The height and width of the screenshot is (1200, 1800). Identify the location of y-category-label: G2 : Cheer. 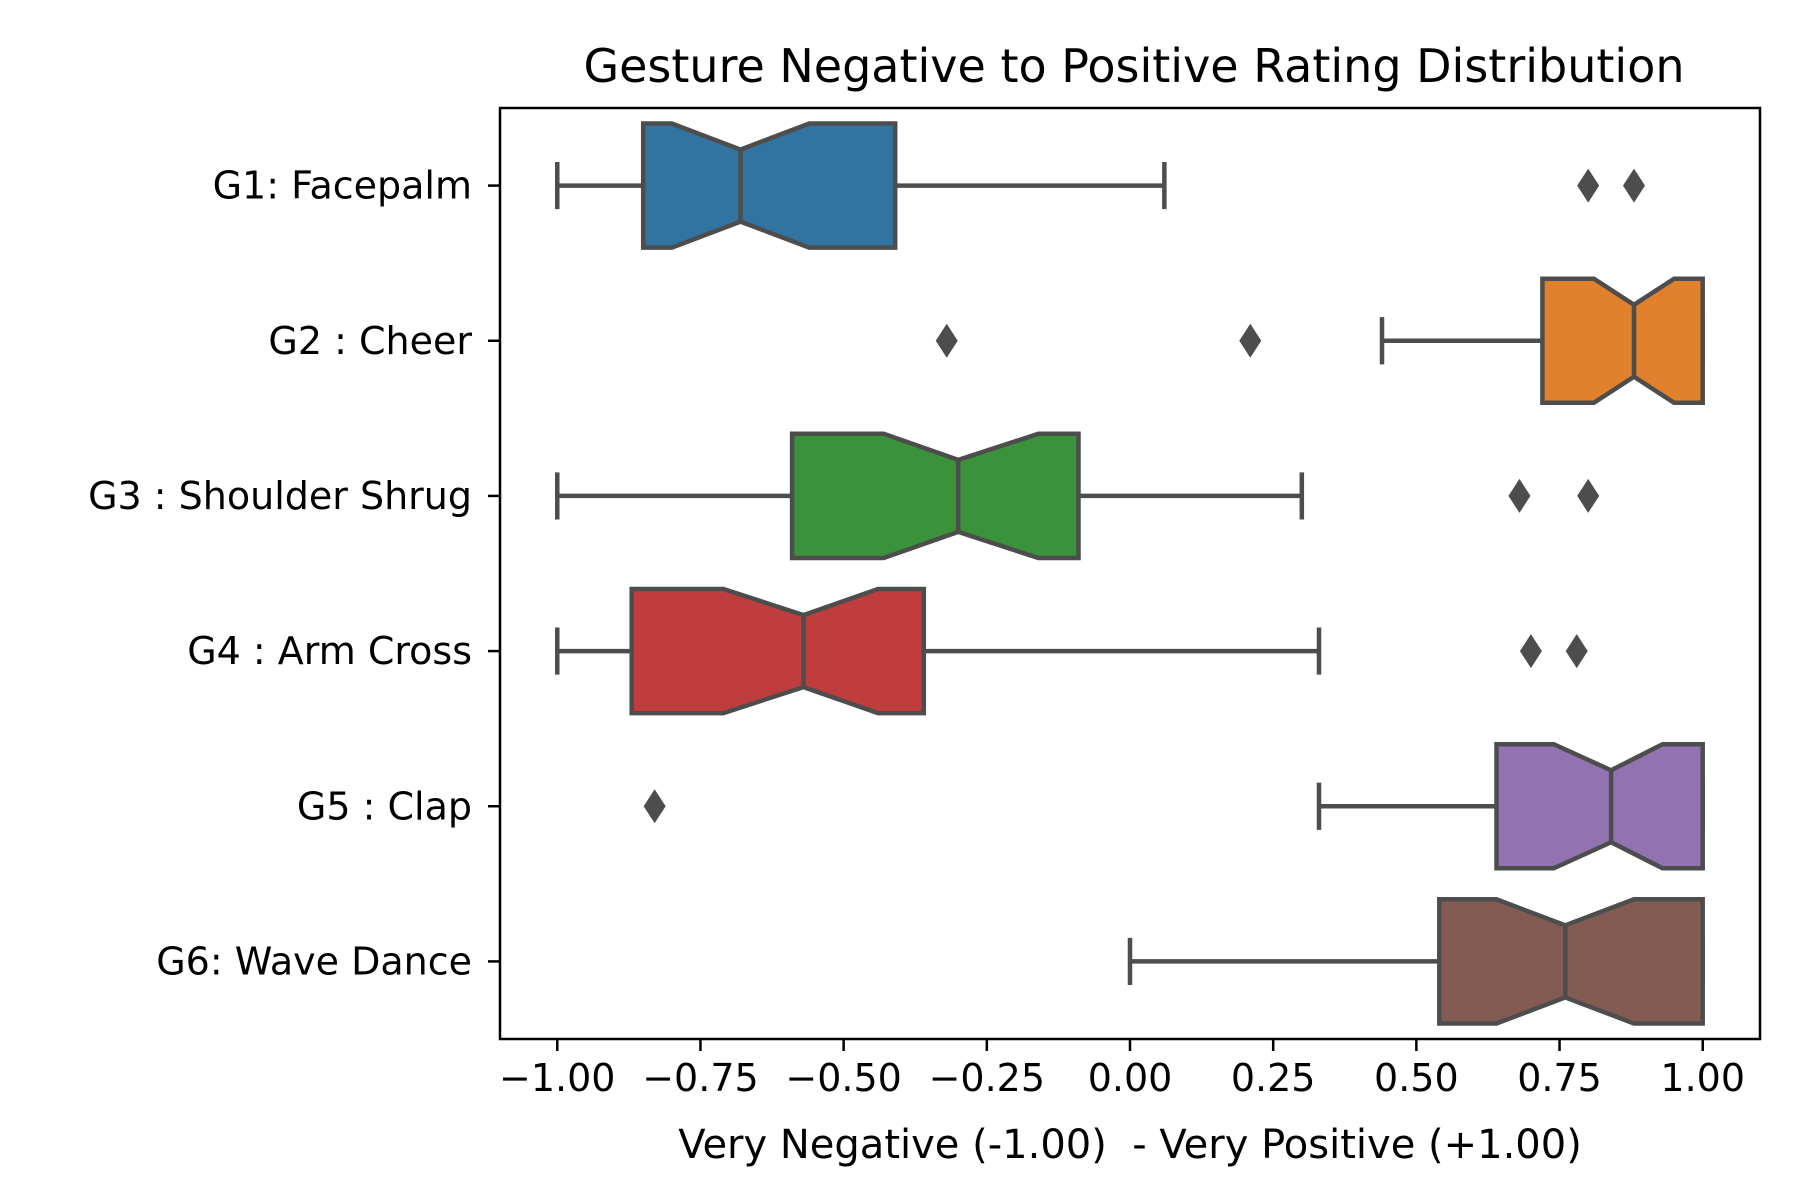
(370, 341).